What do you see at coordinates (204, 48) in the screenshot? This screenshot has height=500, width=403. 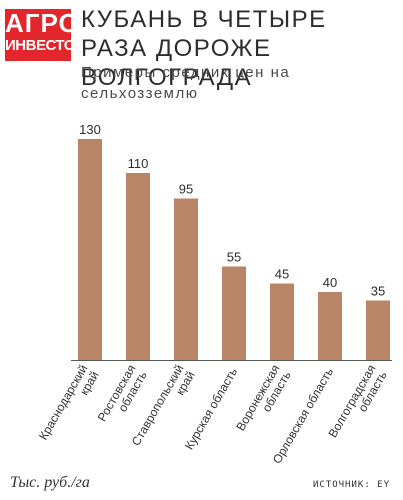 I see `chart-title: КУБАНЬ В ЧЕТЫРЕ РАЗА ДОРОЖЕ ВОЛГОГРАДА` at bounding box center [204, 48].